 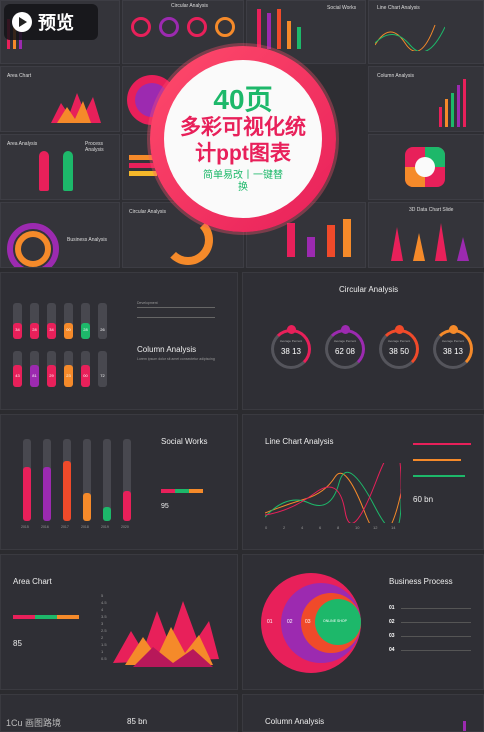 What do you see at coordinates (183, 32) in the screenshot?
I see `thumb-2: Circular Analysis` at bounding box center [183, 32].